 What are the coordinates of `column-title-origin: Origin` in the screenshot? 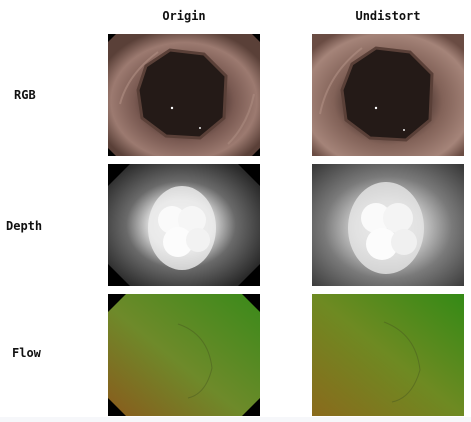 It's located at (184, 16).